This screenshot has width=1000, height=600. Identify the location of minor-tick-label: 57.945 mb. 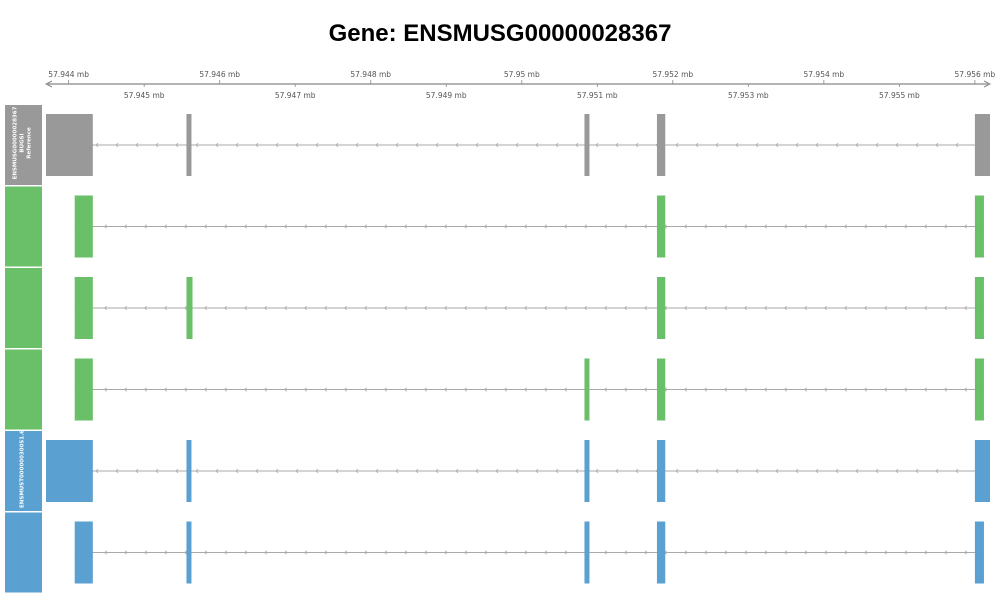
(144, 95).